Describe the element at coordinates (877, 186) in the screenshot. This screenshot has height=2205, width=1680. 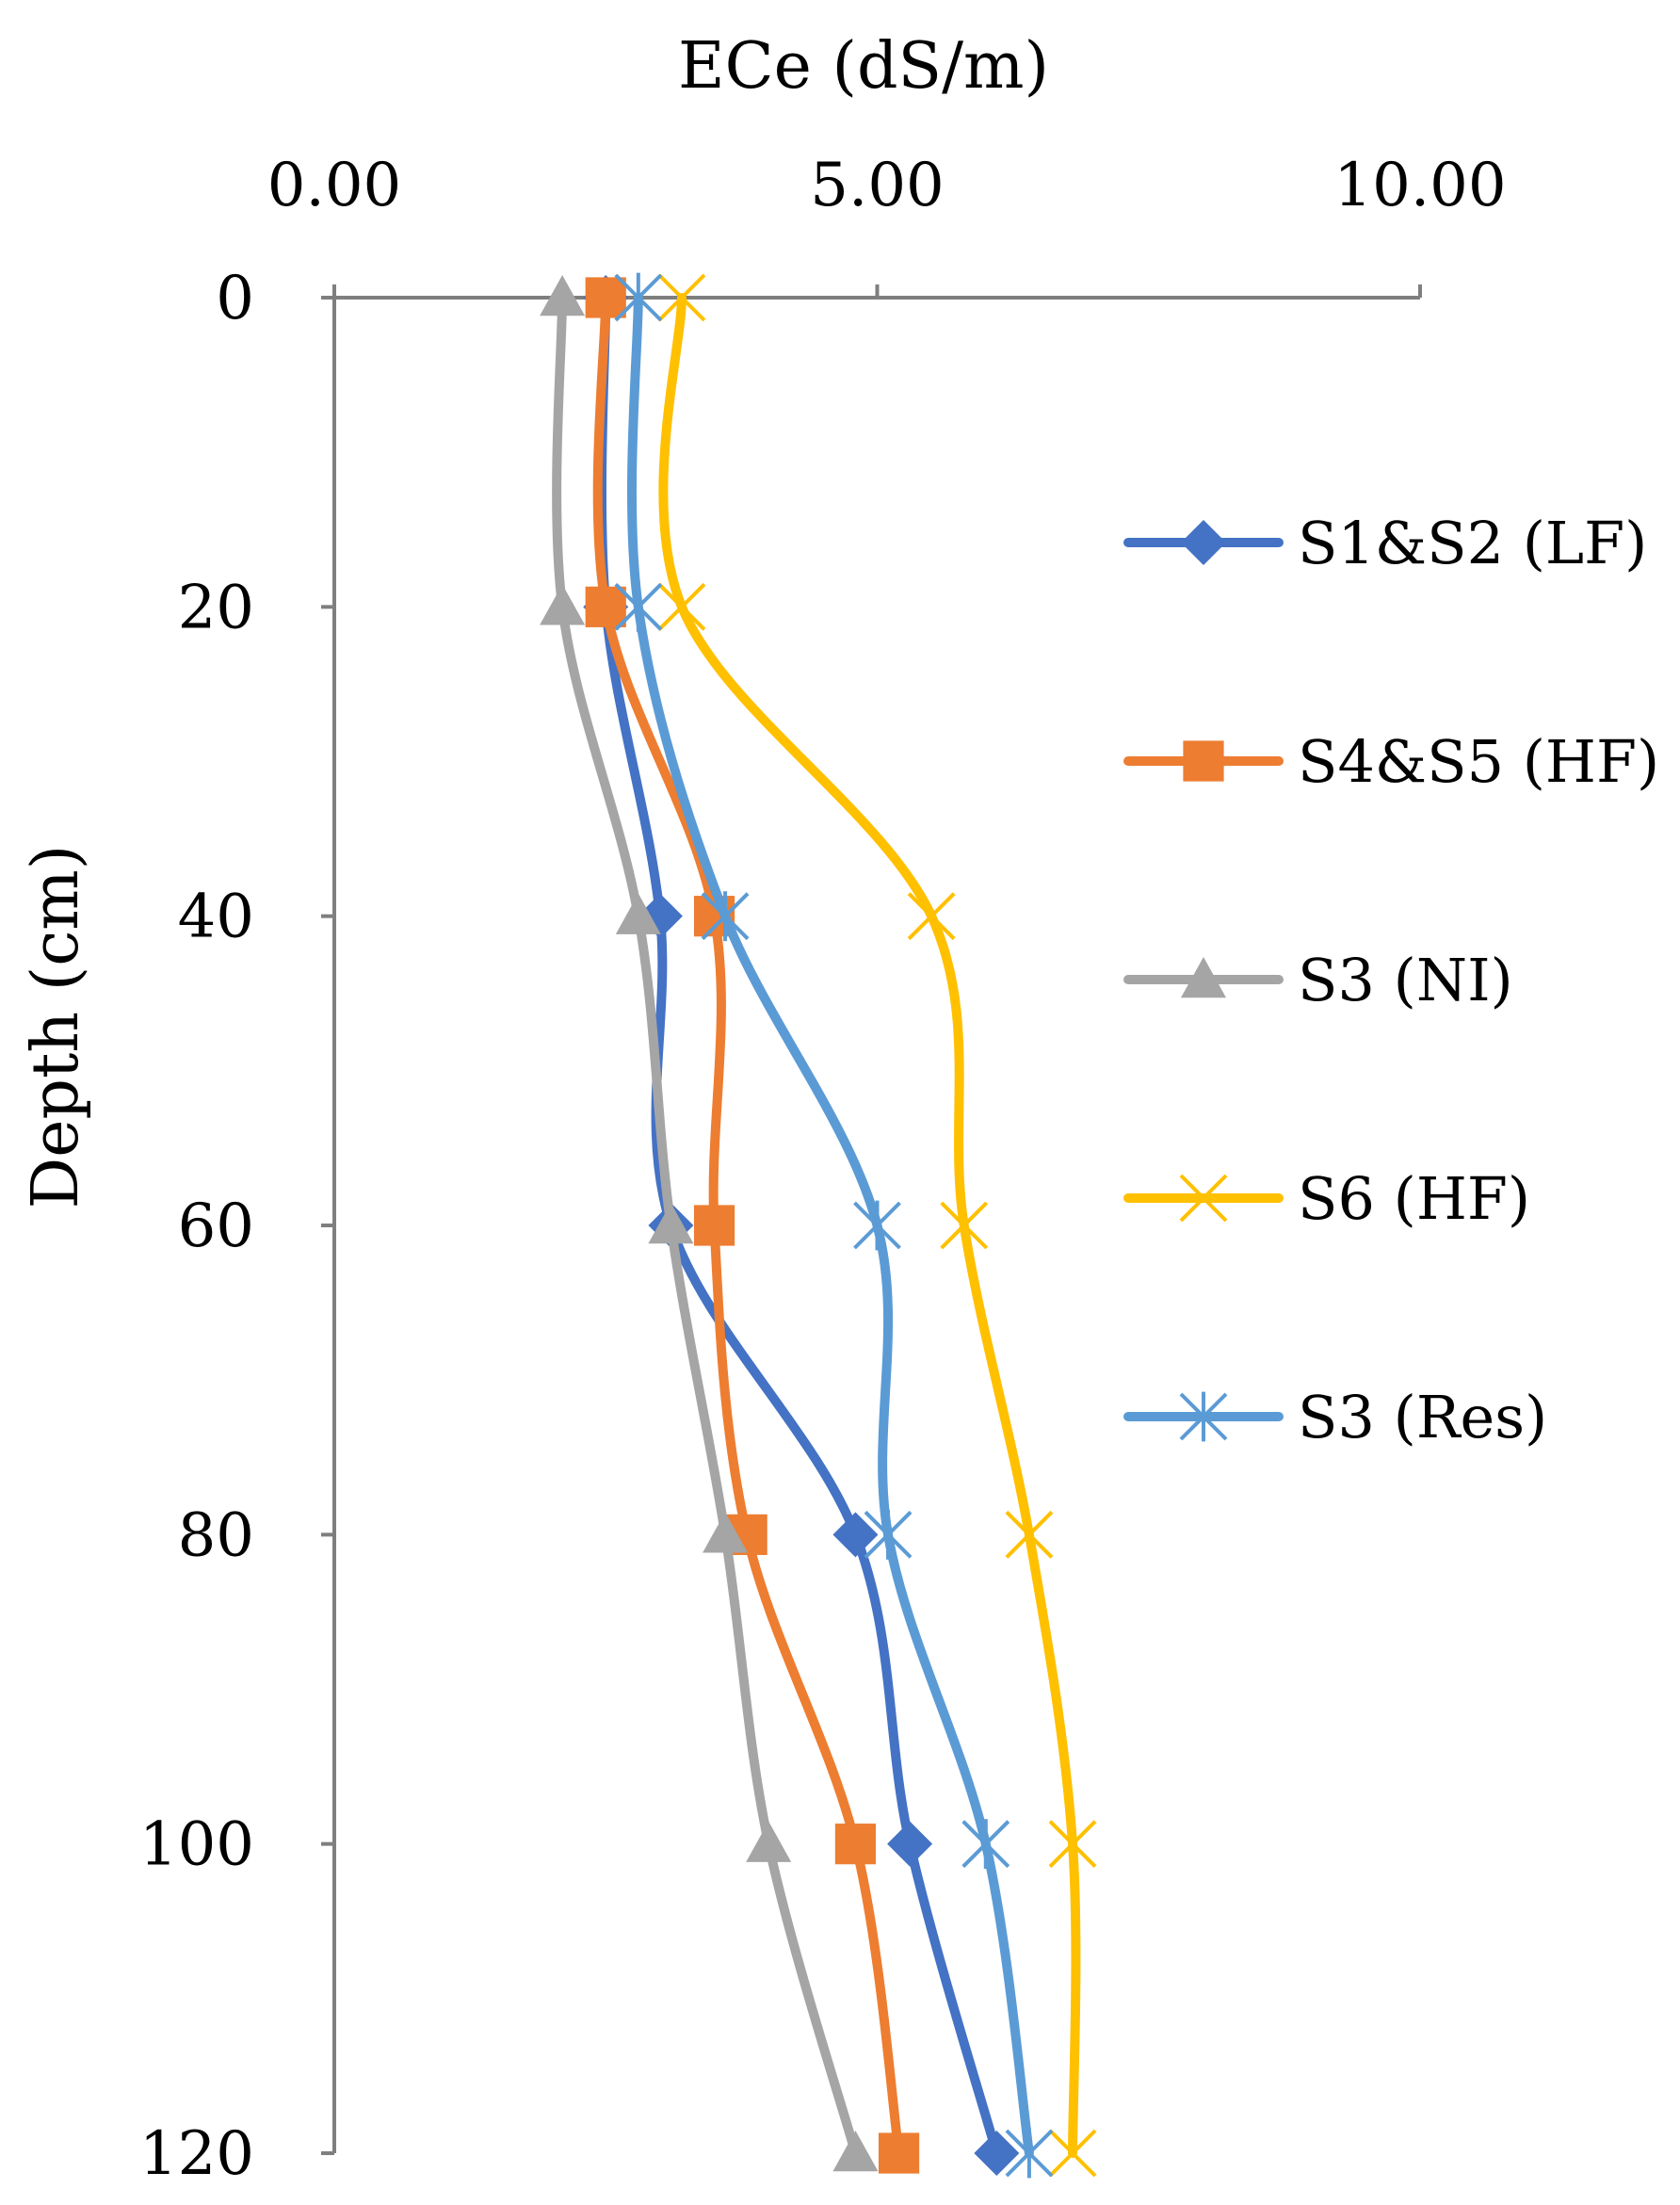
I see `x-tick-label: 5.00` at that location.